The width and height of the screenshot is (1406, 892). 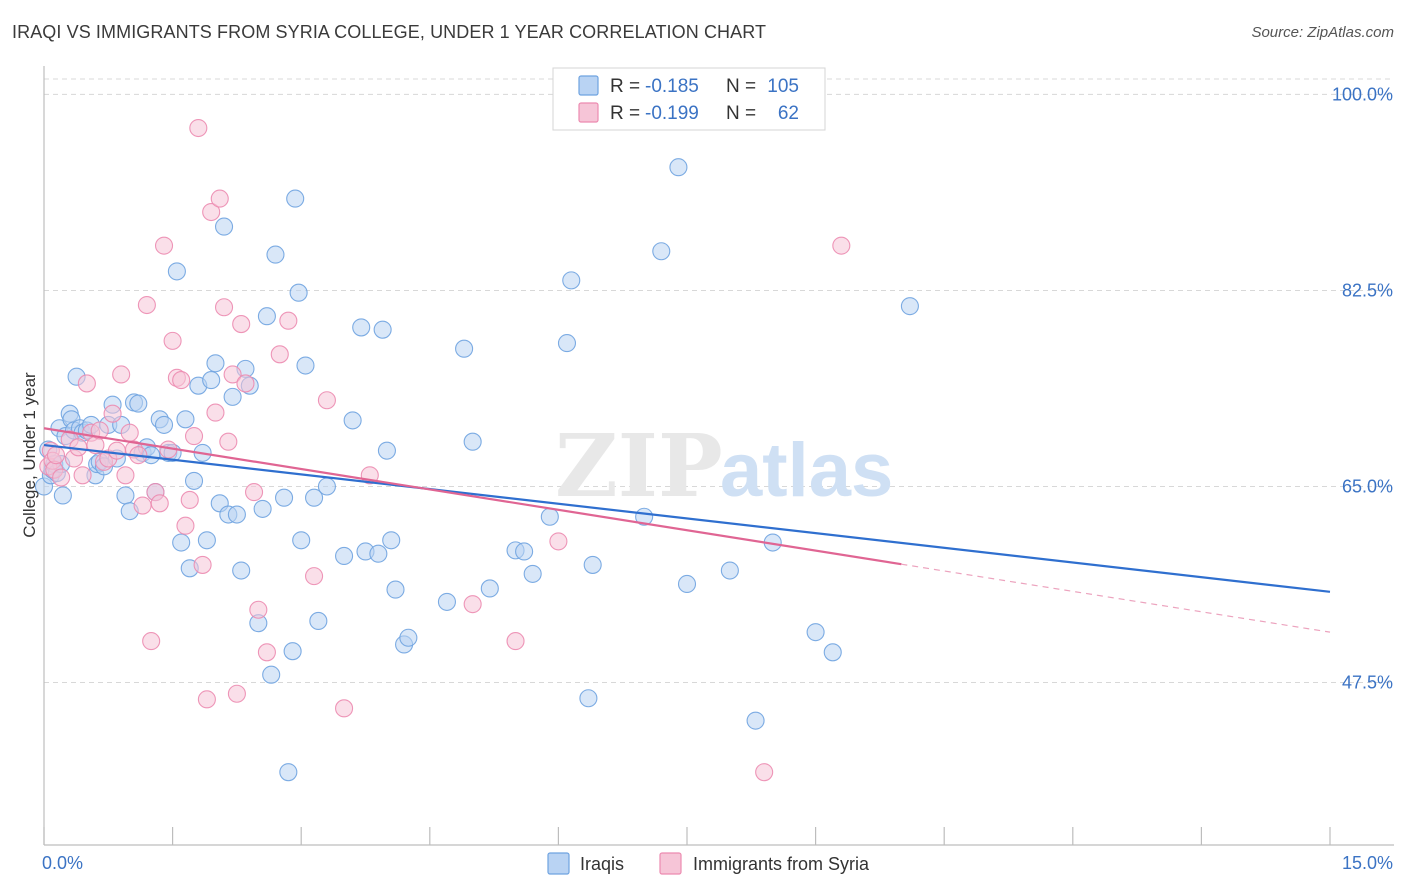 What do you see at coordinates (781, 864) in the screenshot?
I see `bottom-legend-label-syria: Immigrants from Syria` at bounding box center [781, 864].